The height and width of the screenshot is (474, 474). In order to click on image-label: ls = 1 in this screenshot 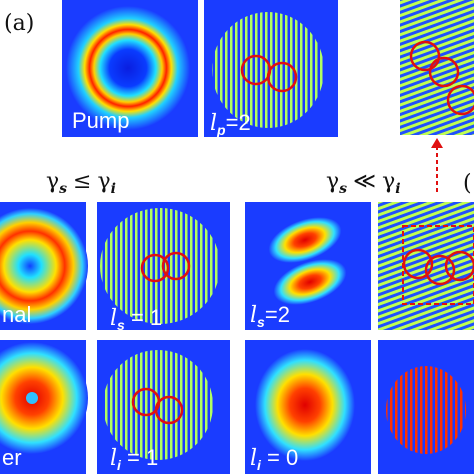, I will do `click(136, 319)`.